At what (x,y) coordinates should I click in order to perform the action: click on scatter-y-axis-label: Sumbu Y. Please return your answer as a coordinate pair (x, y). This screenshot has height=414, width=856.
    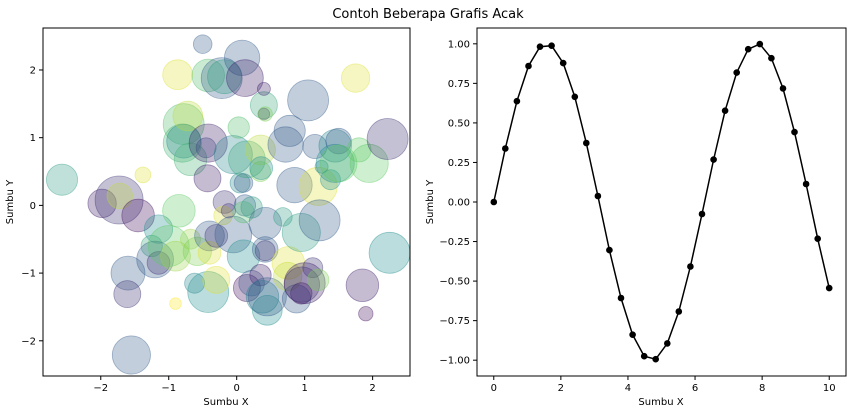
    Looking at the image, I should click on (10, 201).